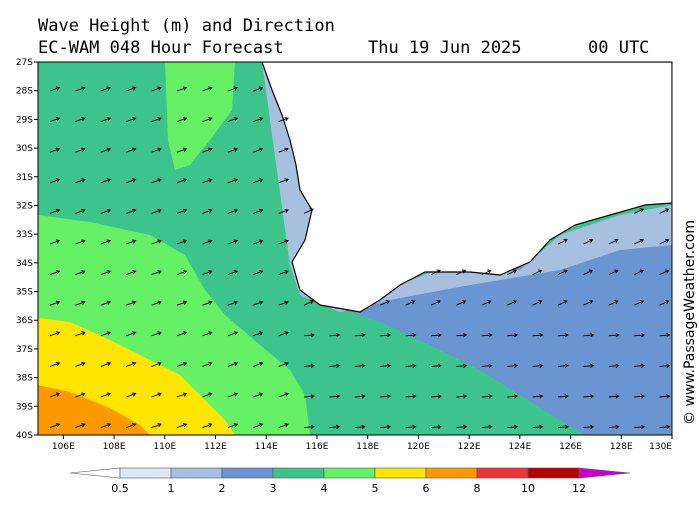 The height and width of the screenshot is (525, 700). I want to click on lat-label: 27S, so click(24, 63).